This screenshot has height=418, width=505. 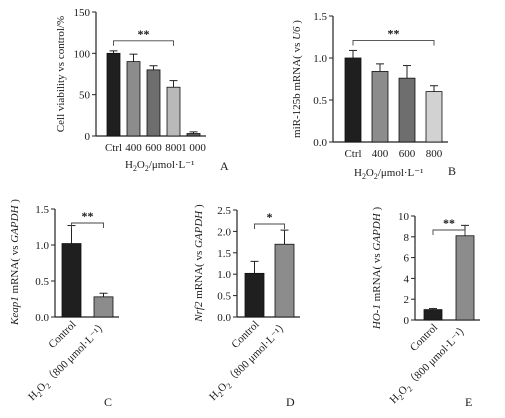 What do you see at coordinates (193, 148) in the screenshot?
I see `category-label: 1 000` at bounding box center [193, 148].